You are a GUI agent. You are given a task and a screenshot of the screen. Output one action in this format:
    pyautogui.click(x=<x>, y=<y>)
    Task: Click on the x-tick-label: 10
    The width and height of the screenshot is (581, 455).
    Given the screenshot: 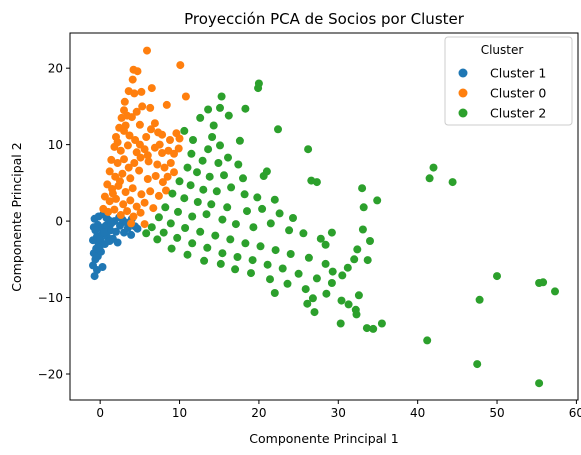 What is the action you would take?
    pyautogui.click(x=179, y=413)
    